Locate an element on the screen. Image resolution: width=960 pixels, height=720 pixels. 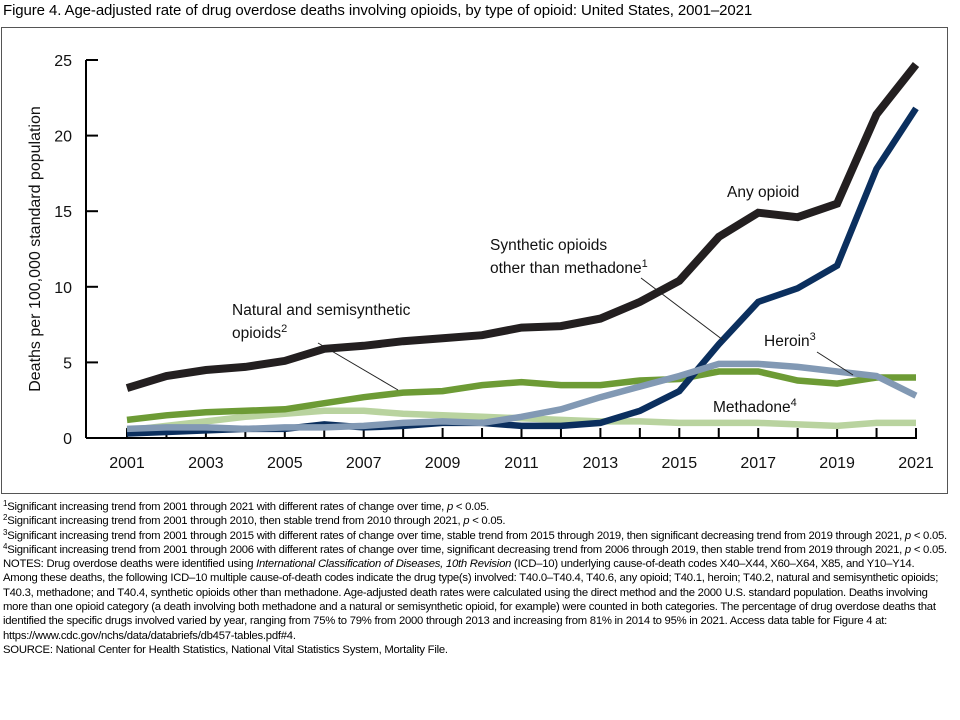
x-tick-label: 2003 is located at coordinates (206, 463).